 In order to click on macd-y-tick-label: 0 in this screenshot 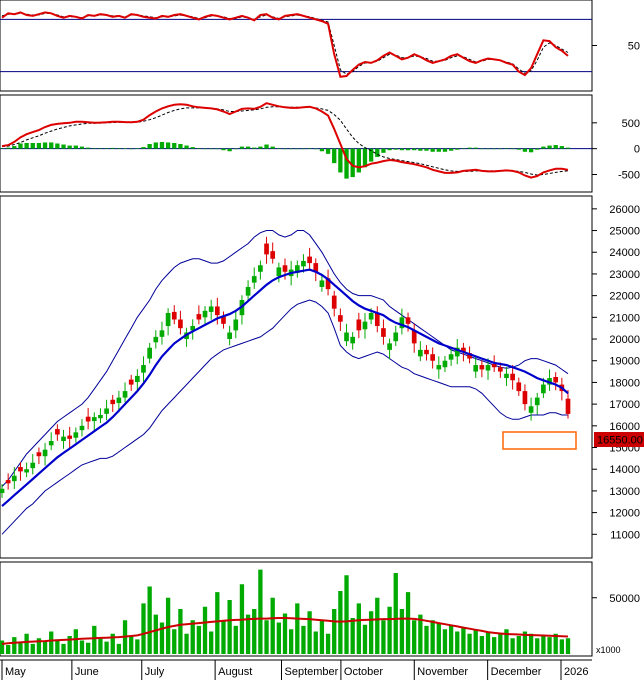, I will do `click(637, 150)`.